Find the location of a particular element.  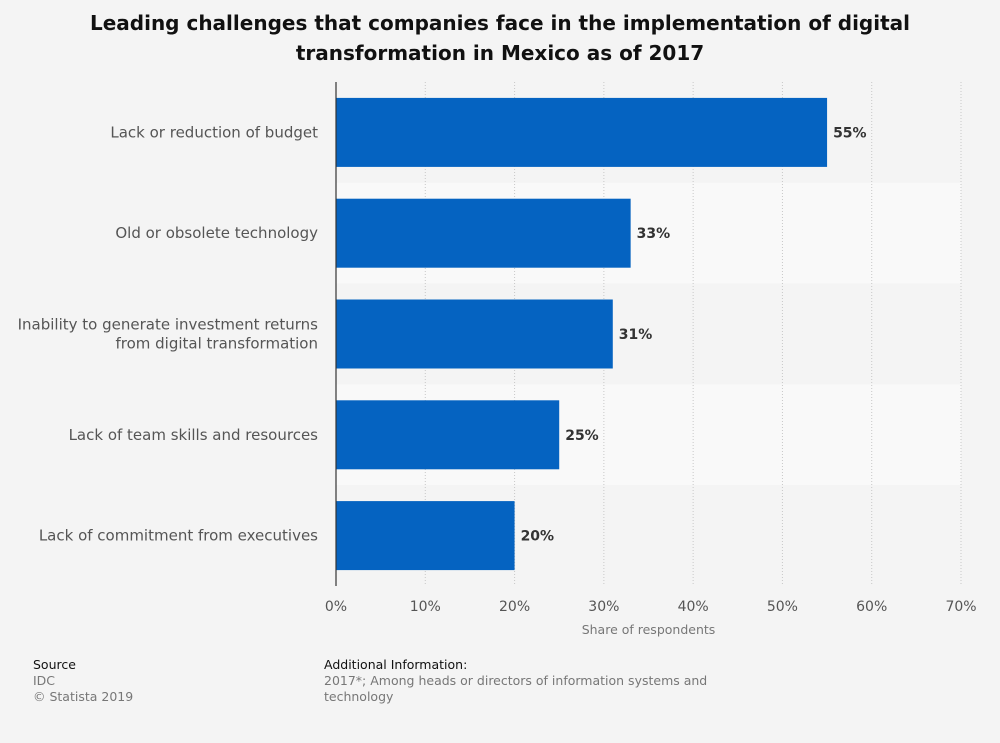

x-tick-label: 50% is located at coordinates (782, 607).